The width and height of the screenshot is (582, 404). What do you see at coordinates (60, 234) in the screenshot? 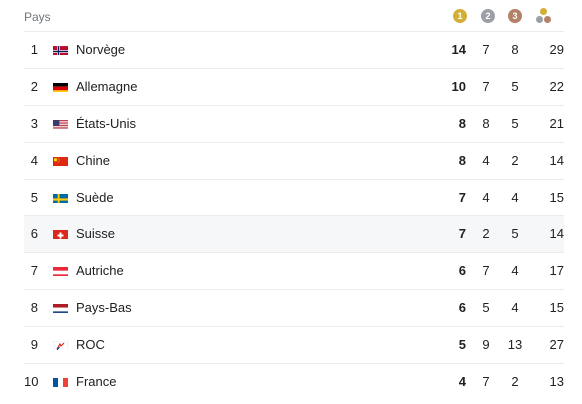
I see `switzerland-flag-icon` at bounding box center [60, 234].